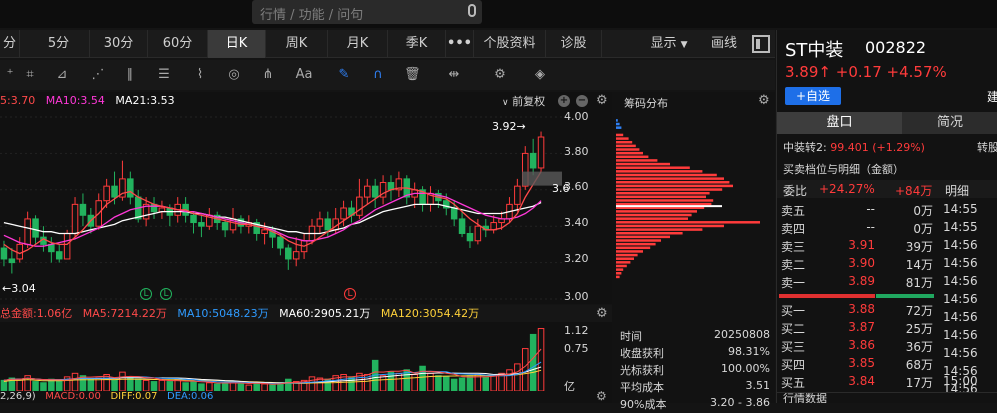  I want to click on display-dropdown: 显示 ▼, so click(669, 44).